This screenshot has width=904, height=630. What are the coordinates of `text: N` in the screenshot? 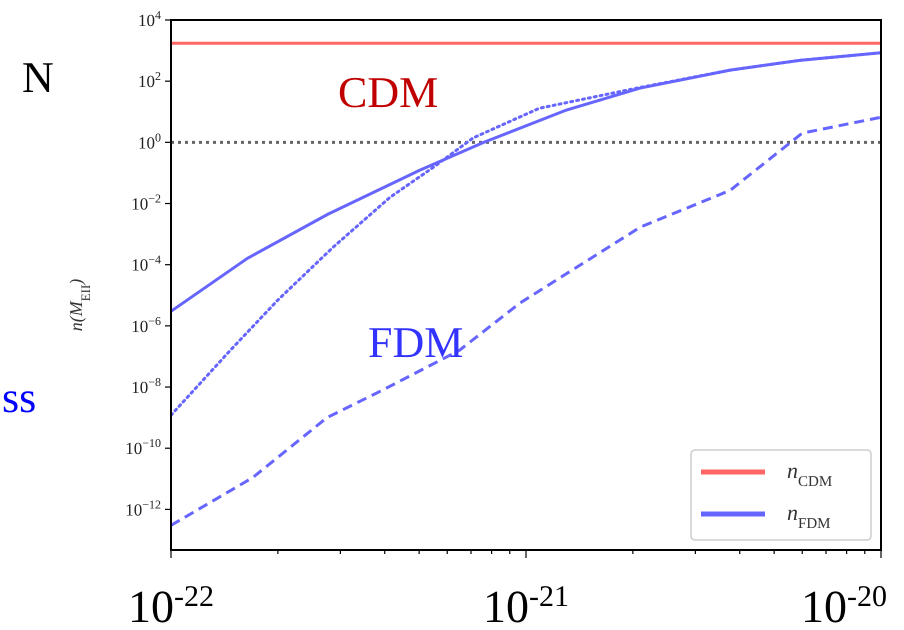 It's located at (38, 77).